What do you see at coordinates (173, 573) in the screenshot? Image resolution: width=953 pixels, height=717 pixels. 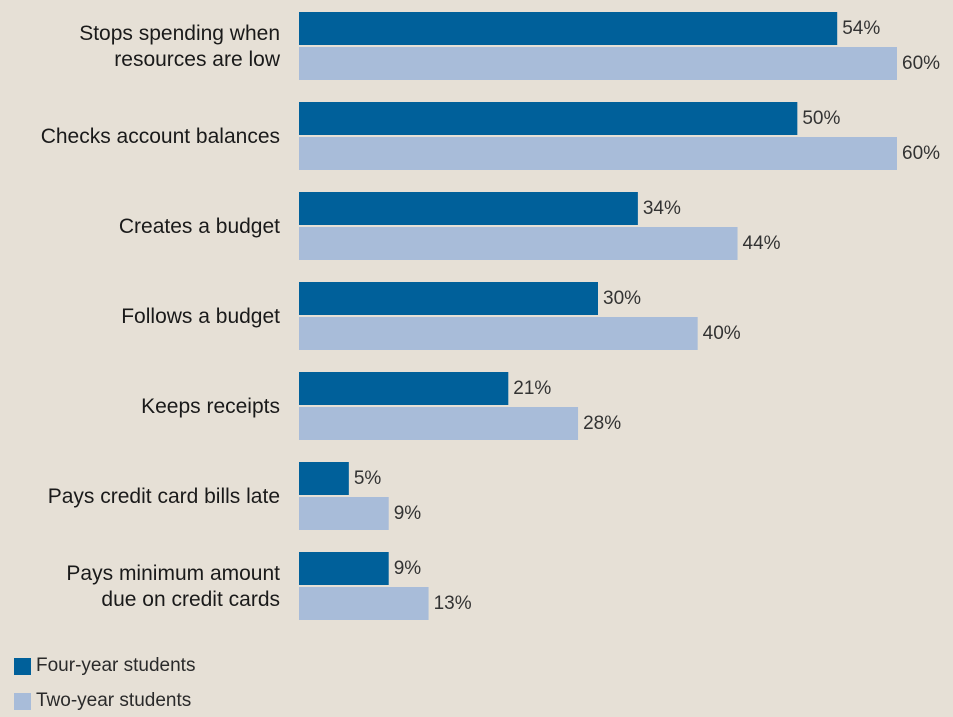 I see `category-label-line: Pays minimum amount` at bounding box center [173, 573].